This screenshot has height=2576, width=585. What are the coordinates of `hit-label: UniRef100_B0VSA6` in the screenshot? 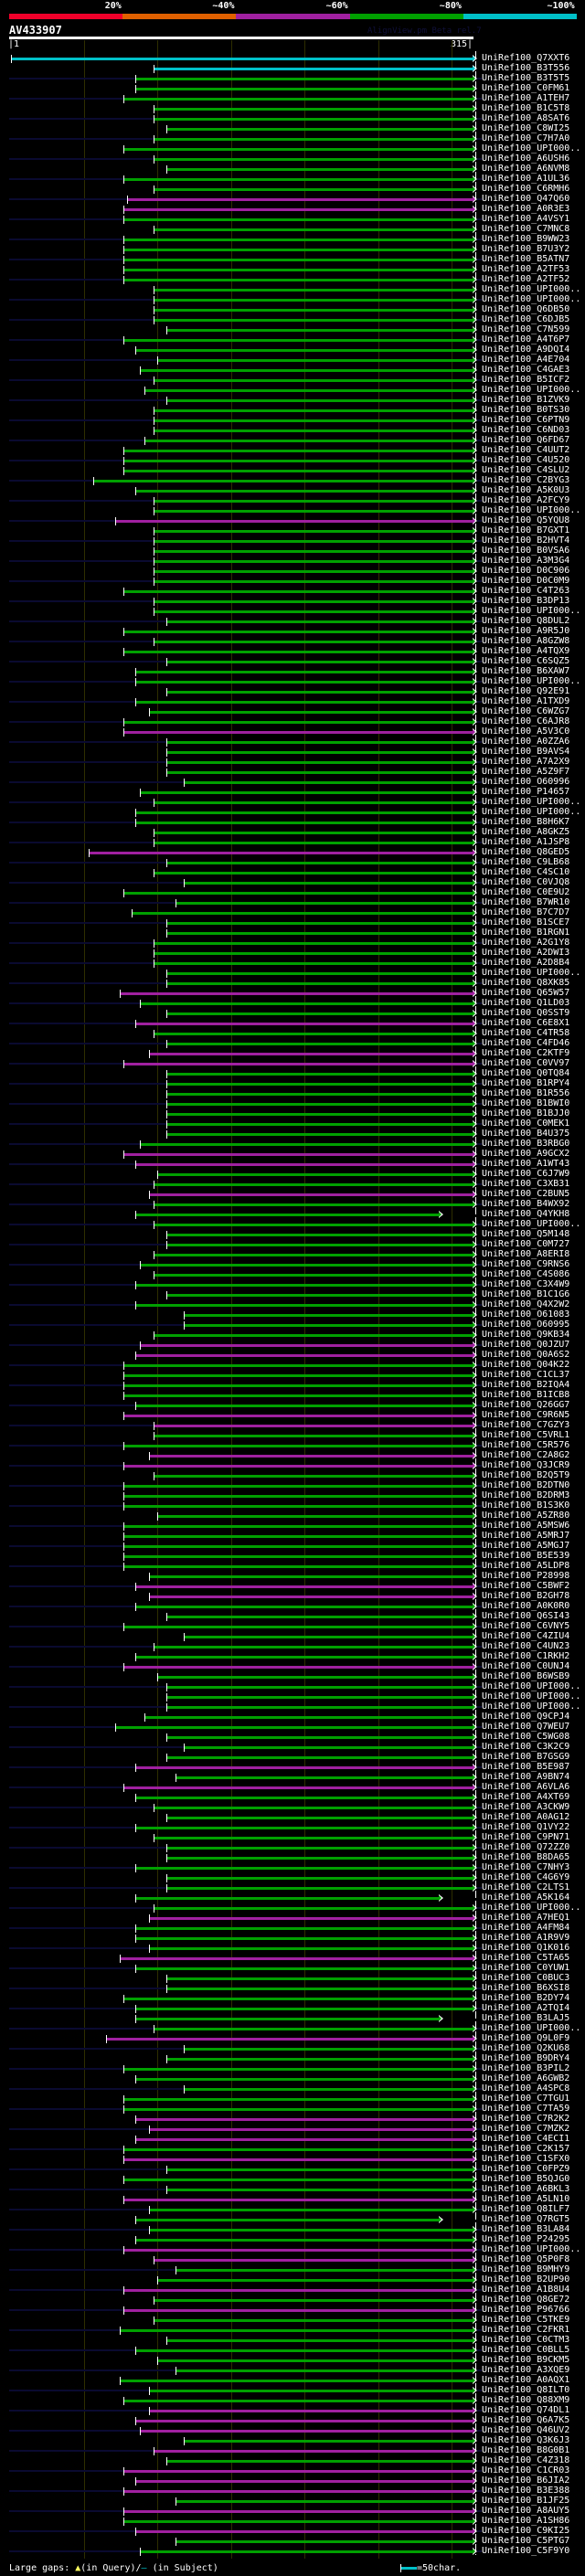 It's located at (526, 551).